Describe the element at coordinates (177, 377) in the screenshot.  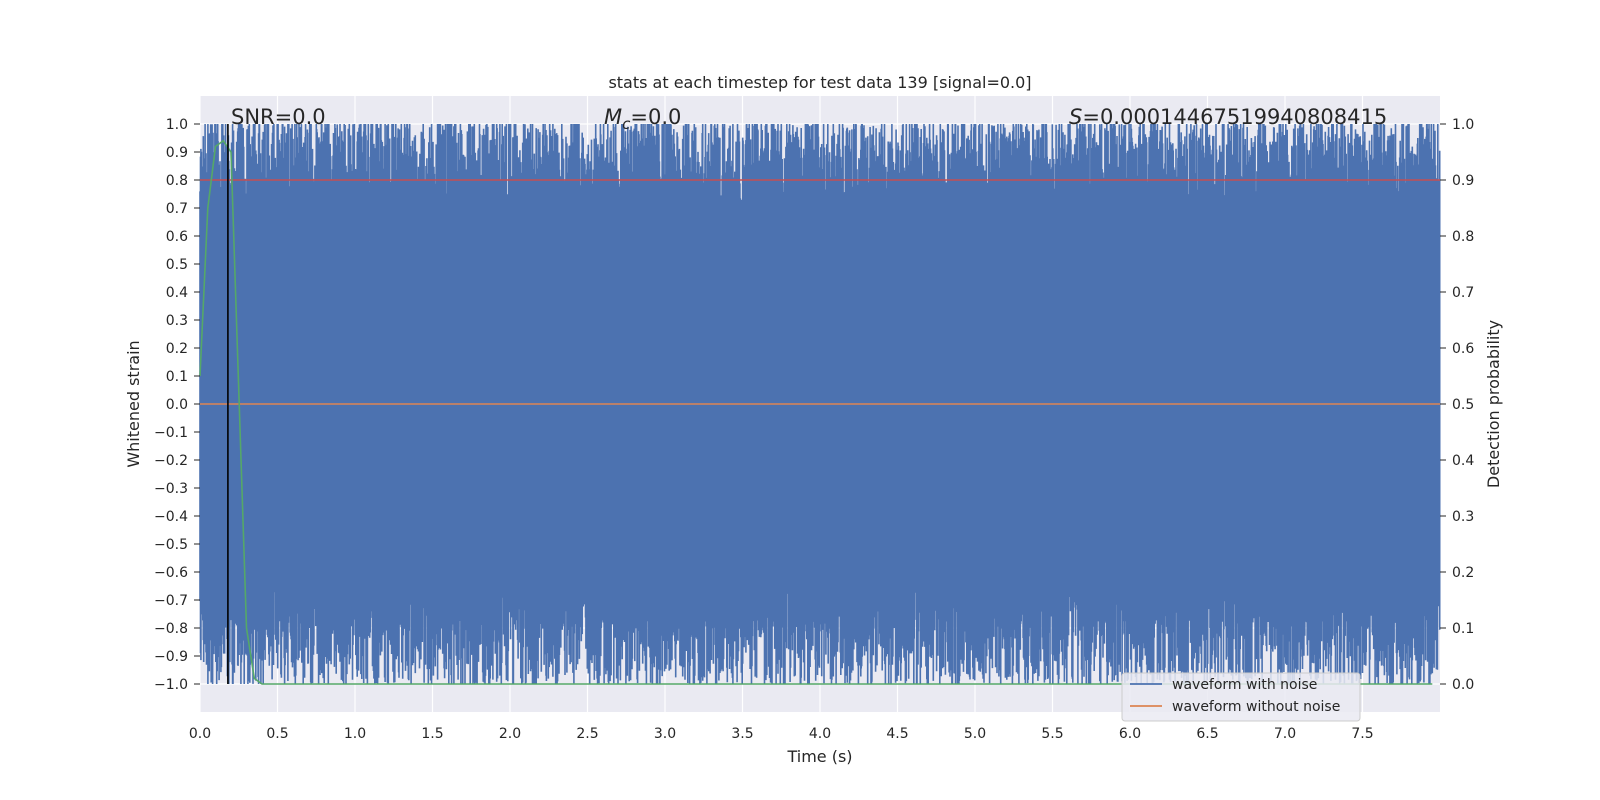
I see `left-tick-label: 0.1` at that location.